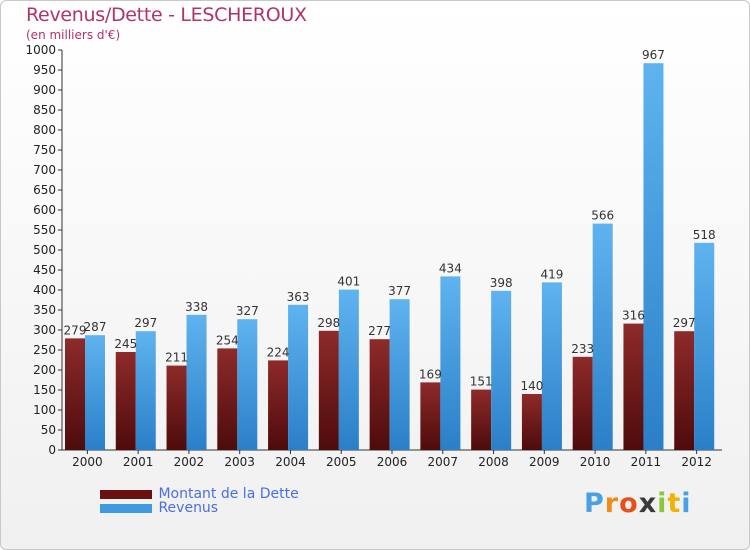  Describe the element at coordinates (696, 462) in the screenshot. I see `x-tick-label: 2012` at that location.